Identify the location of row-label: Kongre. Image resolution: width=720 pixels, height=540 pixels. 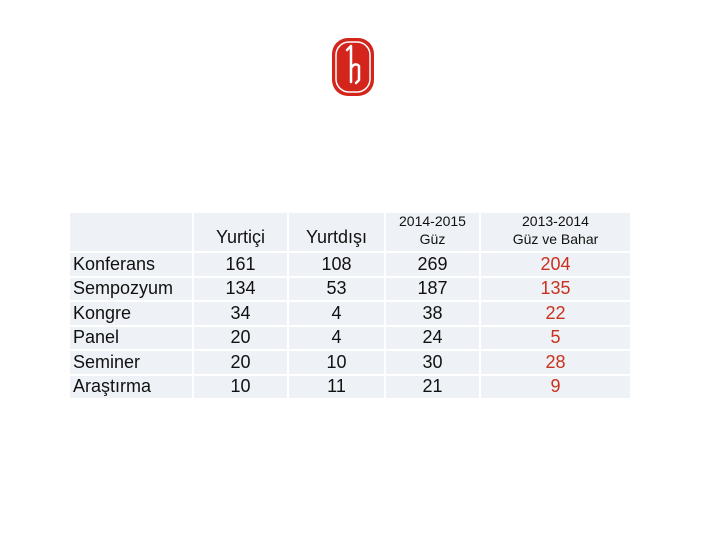
(131, 313).